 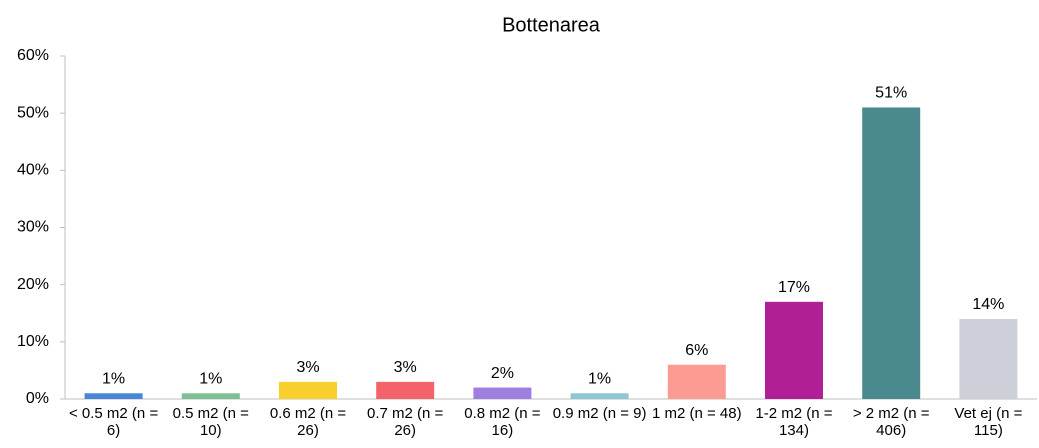 What do you see at coordinates (113, 422) in the screenshot?
I see `x-tick-label: < 0.5 m2 (n = 6)` at bounding box center [113, 422].